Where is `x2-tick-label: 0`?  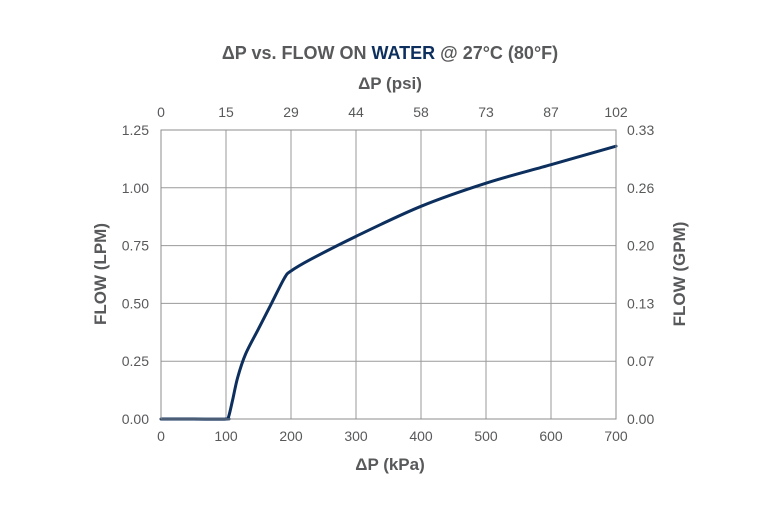
x2-tick-label: 0 is located at coordinates (161, 112).